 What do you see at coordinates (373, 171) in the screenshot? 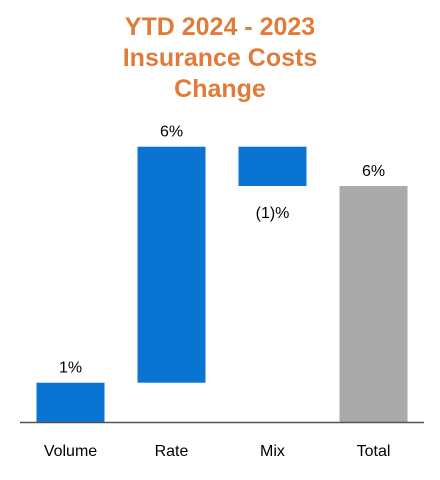
I see `data-label-total: 6%` at bounding box center [373, 171].